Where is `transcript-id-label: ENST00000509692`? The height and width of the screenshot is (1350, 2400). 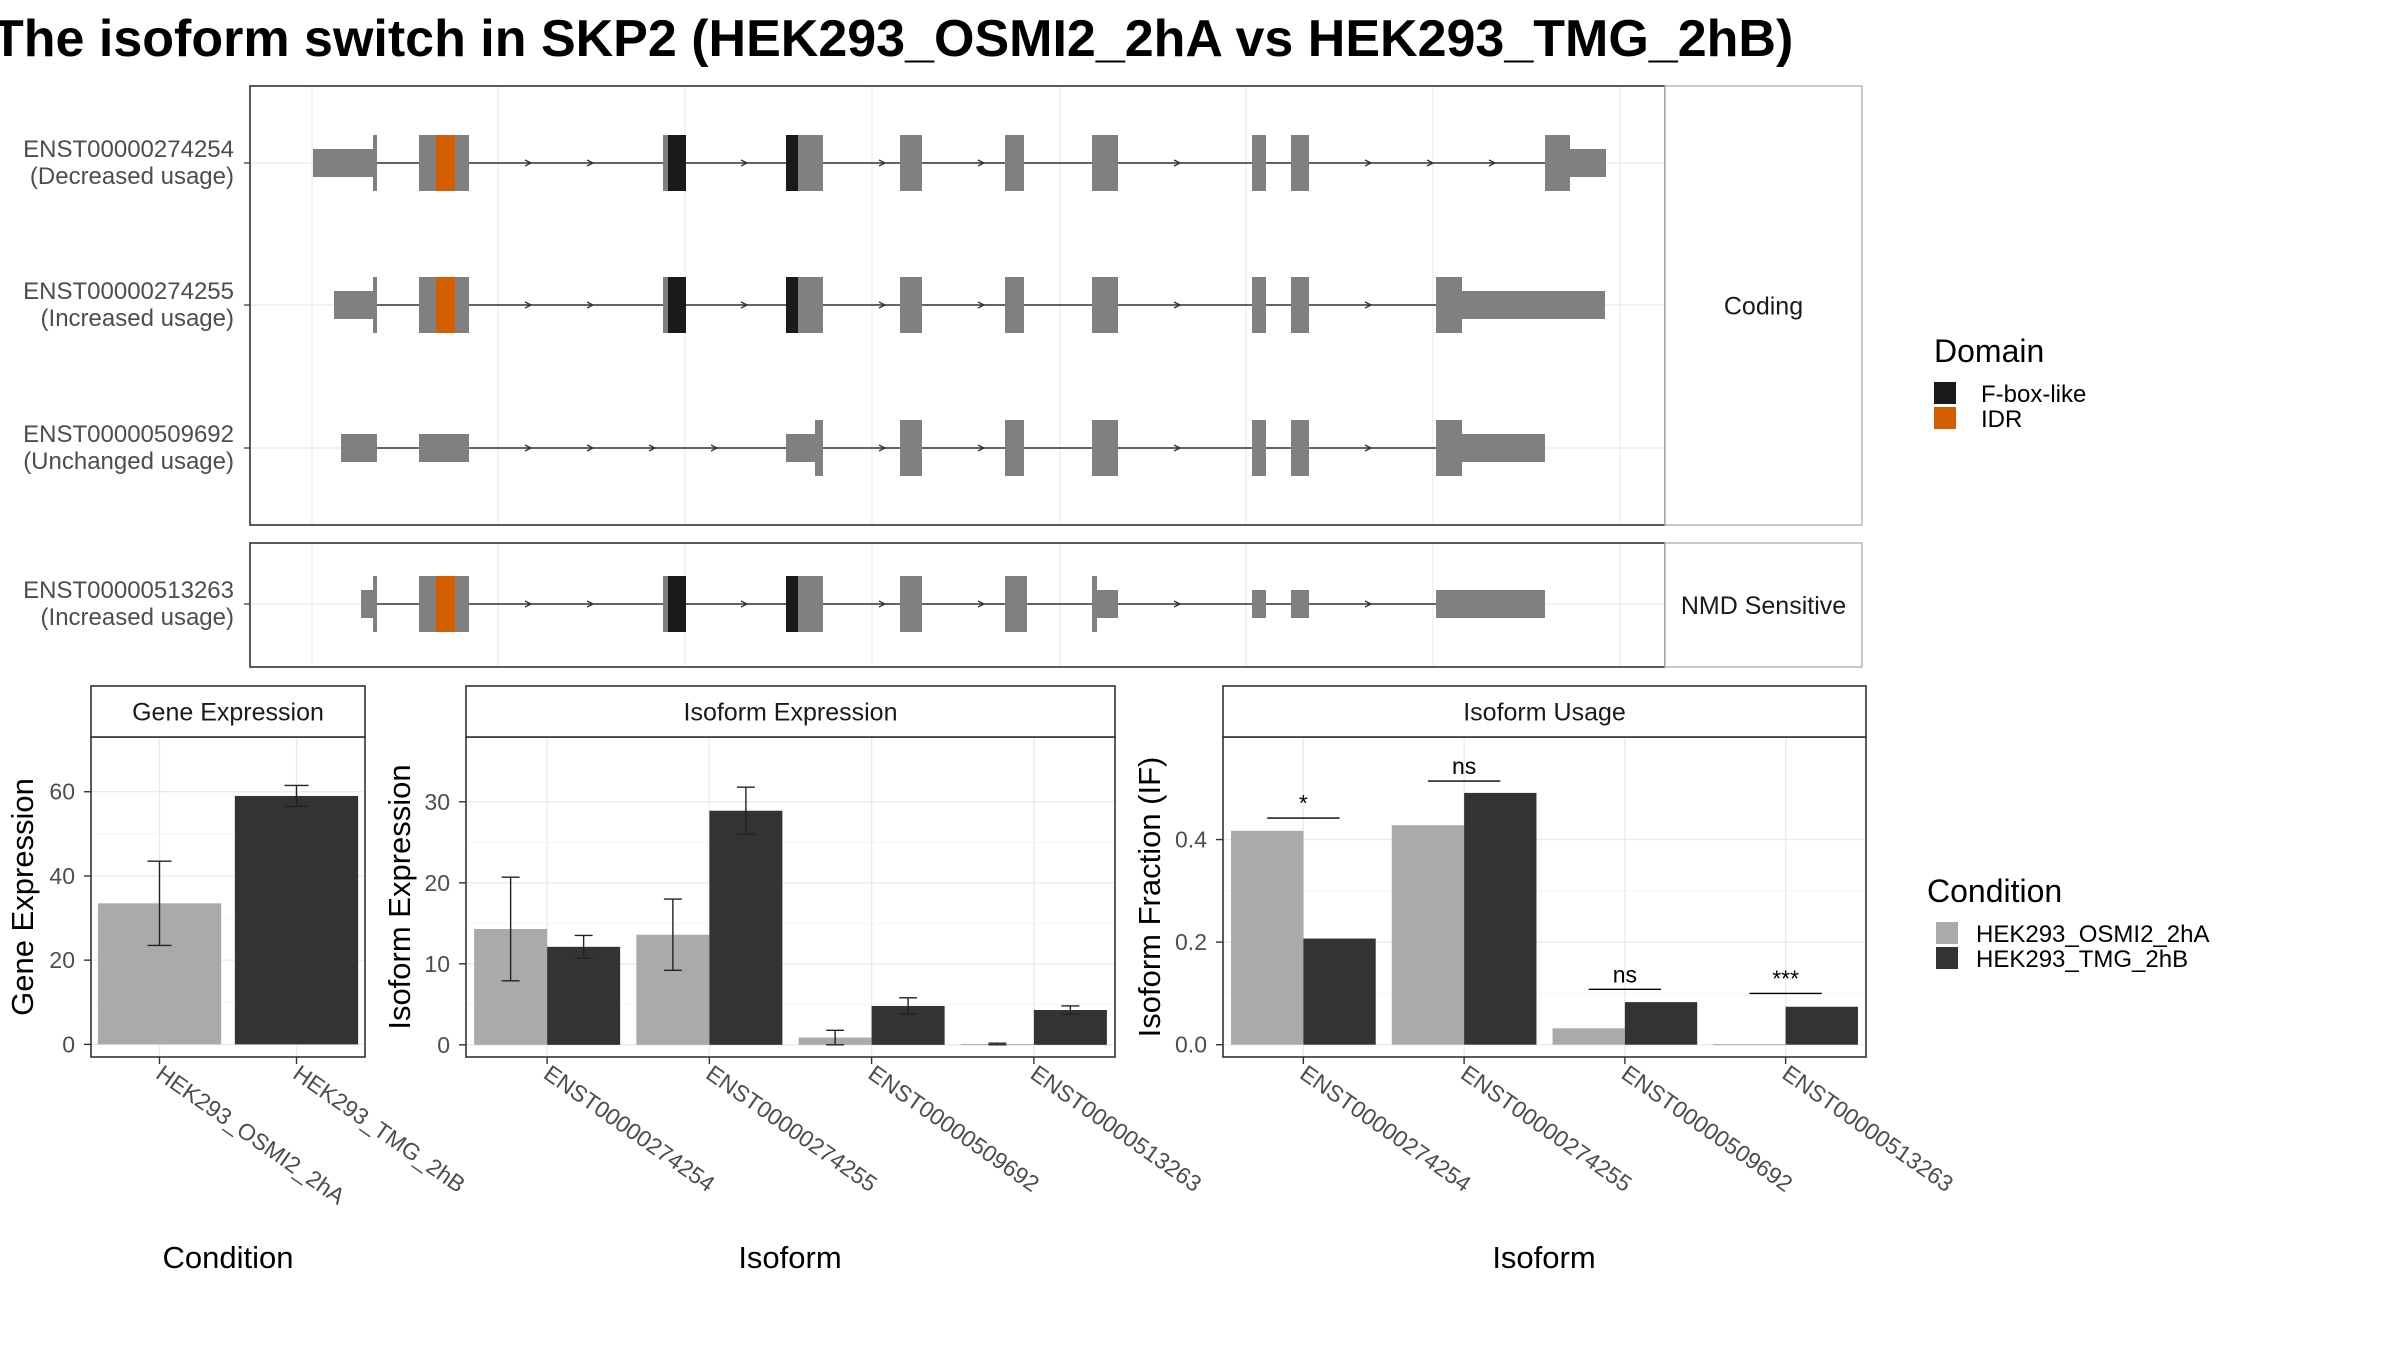 transcript-id-label: ENST00000509692 is located at coordinates (128, 434).